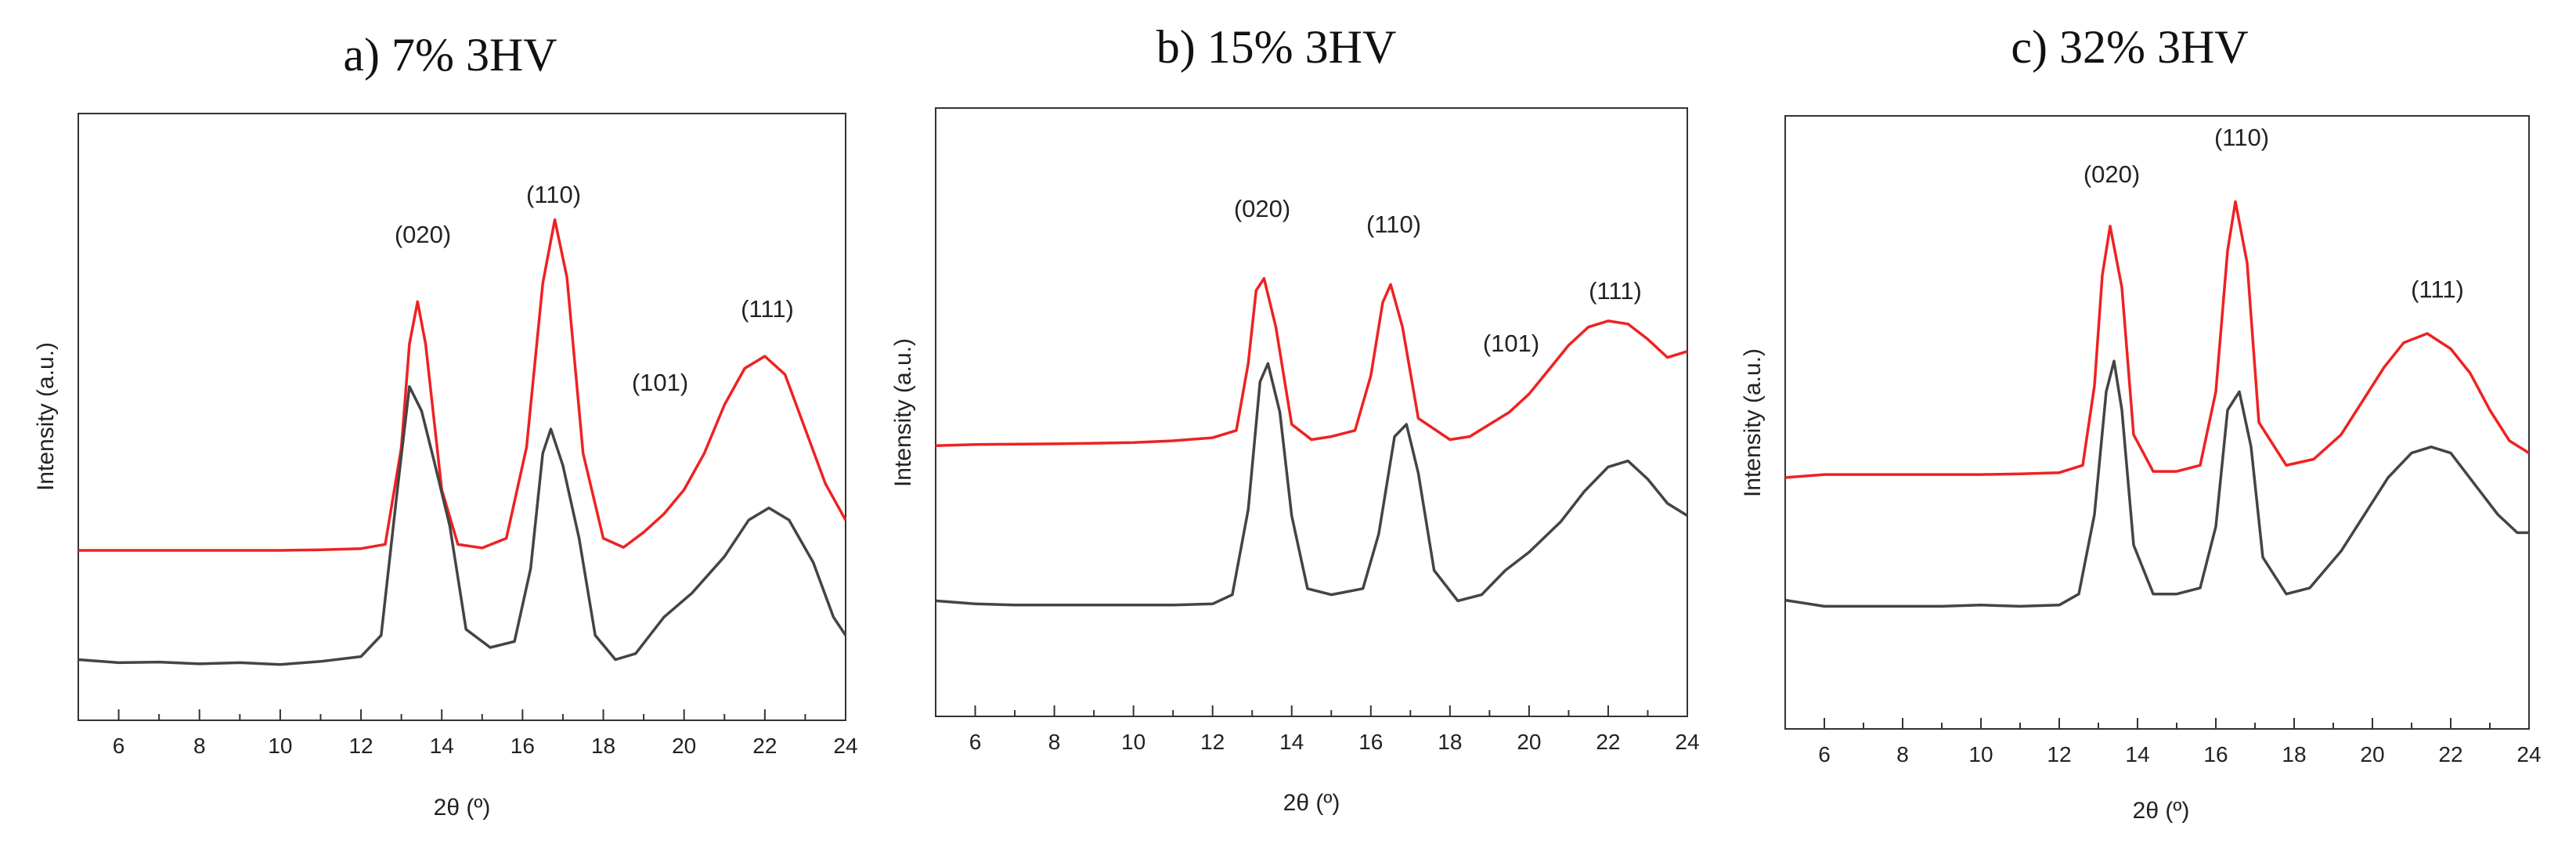 The width and height of the screenshot is (2576, 844). Describe the element at coordinates (2161, 811) in the screenshot. I see `panel-c-xlabel: 2θ (º)` at that location.